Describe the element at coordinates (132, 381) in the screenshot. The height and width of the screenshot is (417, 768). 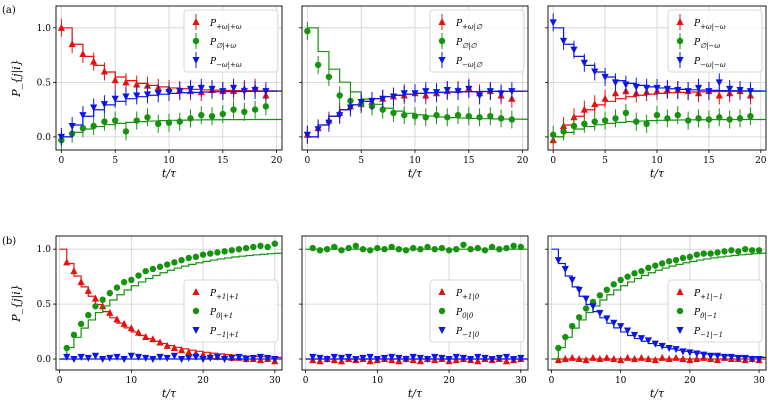
I see `x-tick-label: 10` at that location.